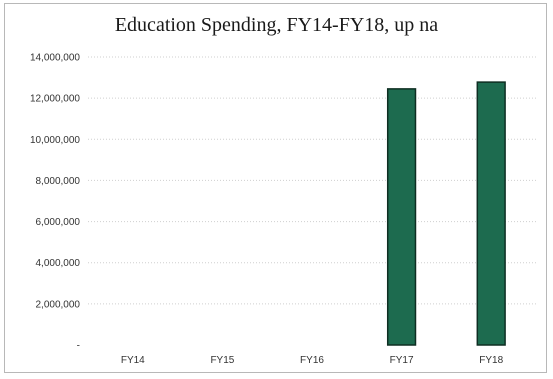  I want to click on y-tick-label: 8,000,000, so click(58, 181).